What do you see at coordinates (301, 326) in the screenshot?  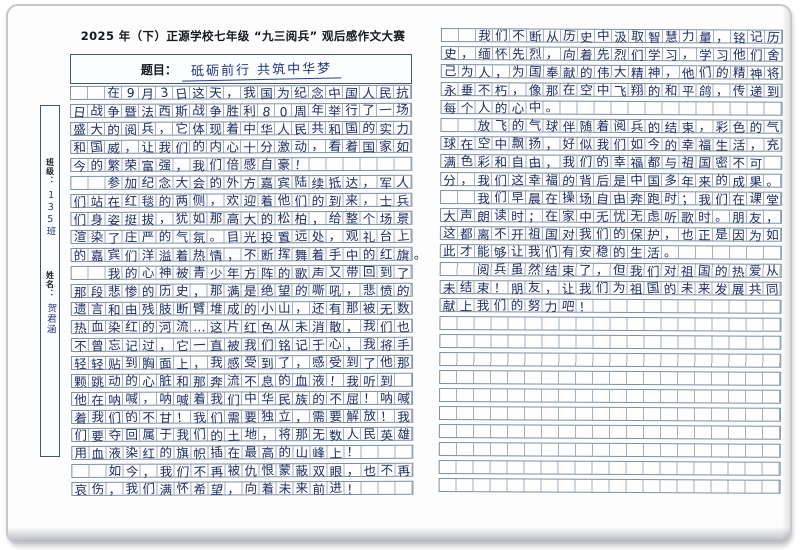 I see `grid-cell: 未` at bounding box center [301, 326].